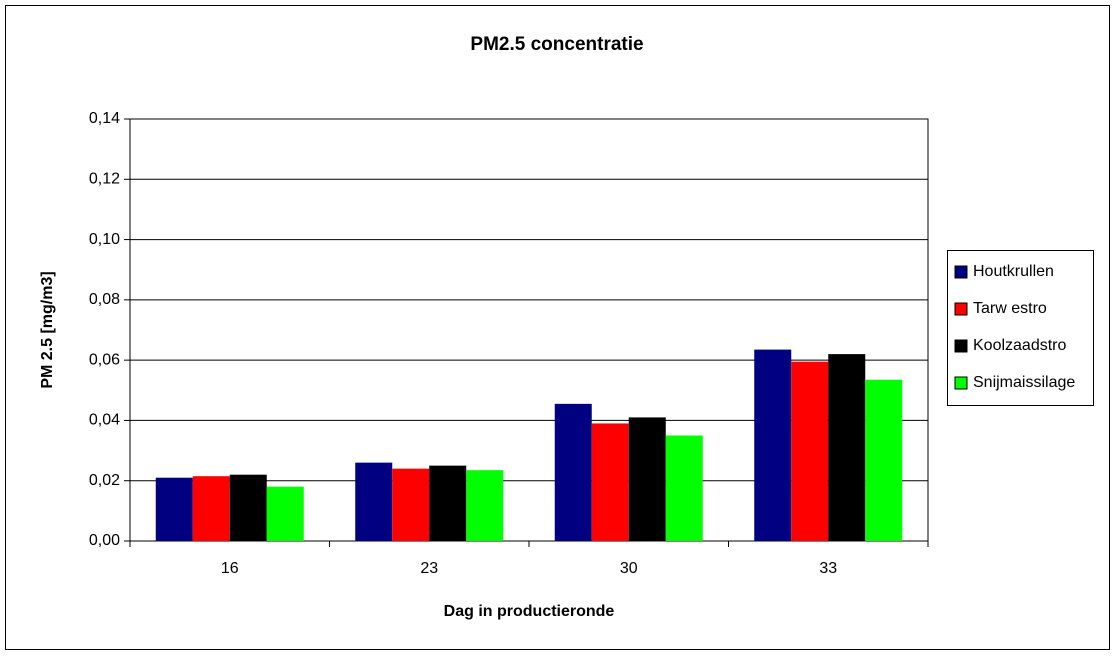 The height and width of the screenshot is (660, 1115). What do you see at coordinates (104, 540) in the screenshot?
I see `y-tick-label: 0,00` at bounding box center [104, 540].